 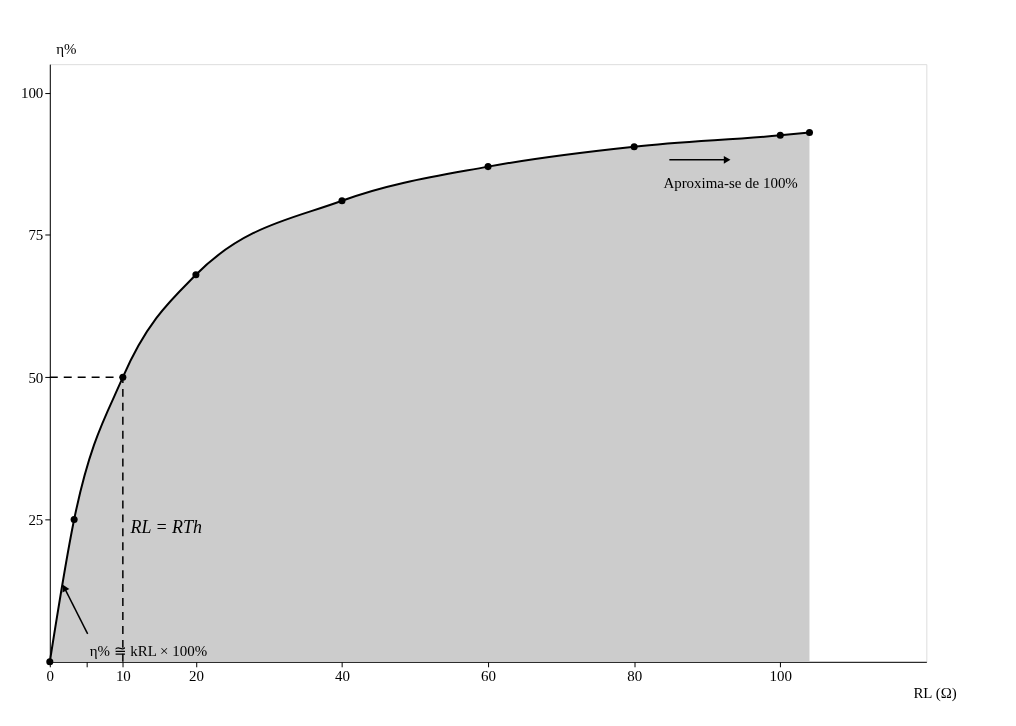 I want to click on x-tick-label: 60, so click(x=489, y=676).